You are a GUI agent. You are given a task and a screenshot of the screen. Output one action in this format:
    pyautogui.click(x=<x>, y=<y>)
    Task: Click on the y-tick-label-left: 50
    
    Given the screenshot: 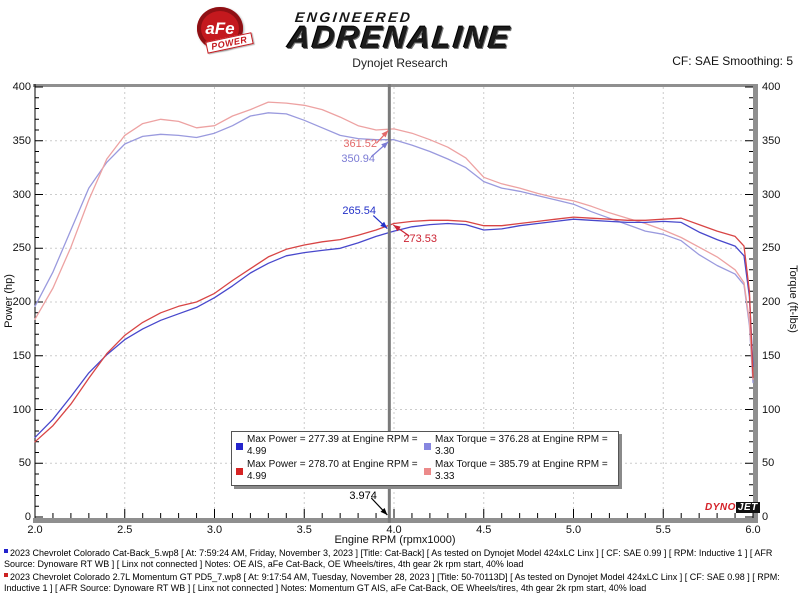 What is the action you would take?
    pyautogui.click(x=24, y=463)
    